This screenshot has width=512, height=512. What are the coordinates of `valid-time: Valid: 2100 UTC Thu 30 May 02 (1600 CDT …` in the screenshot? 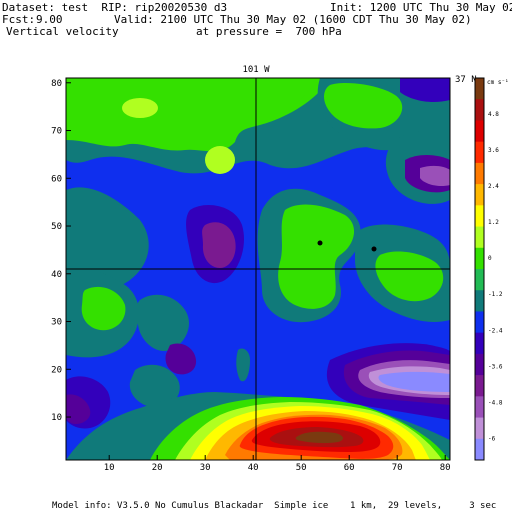 It's located at (293, 19).